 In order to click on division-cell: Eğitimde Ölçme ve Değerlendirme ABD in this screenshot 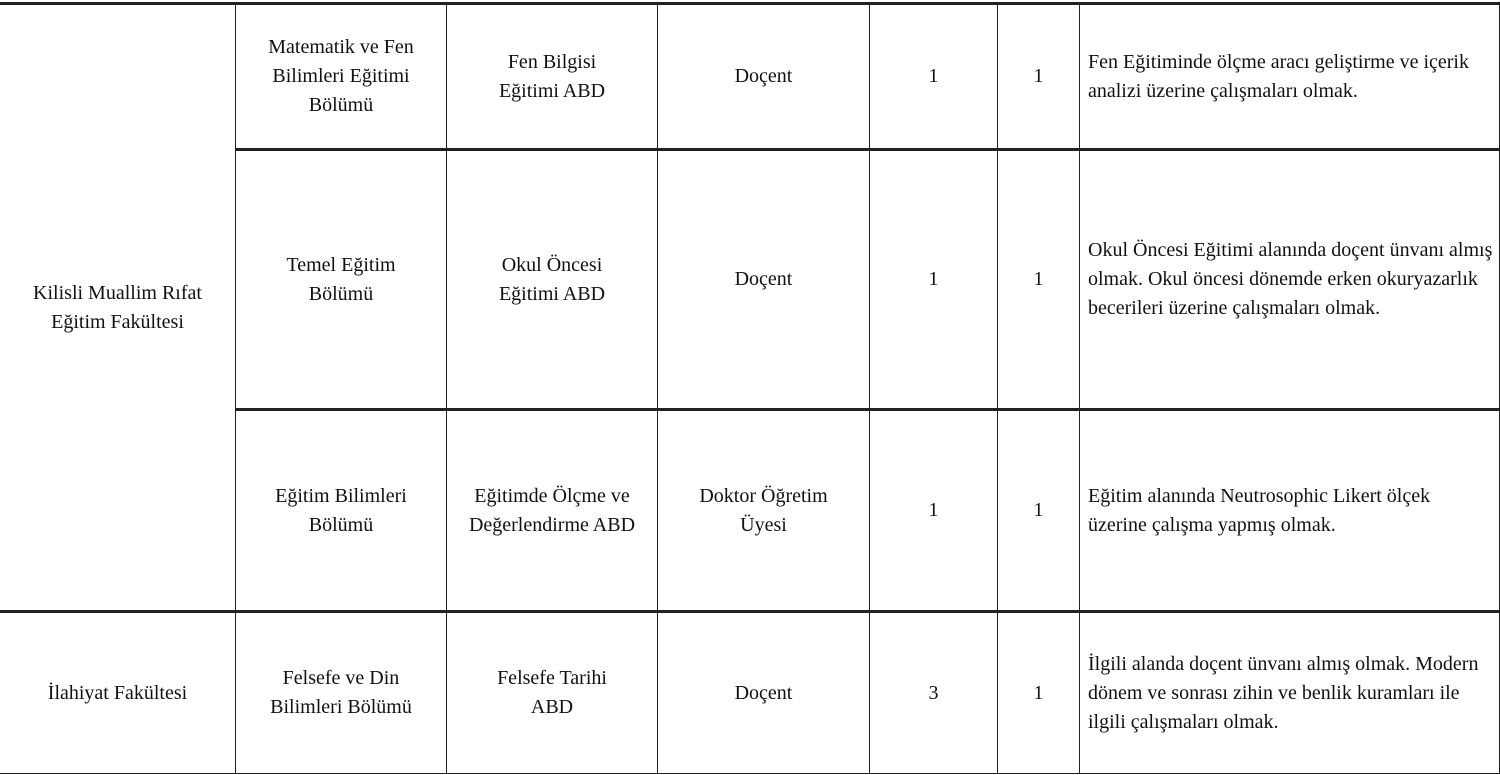, I will do `click(552, 510)`.